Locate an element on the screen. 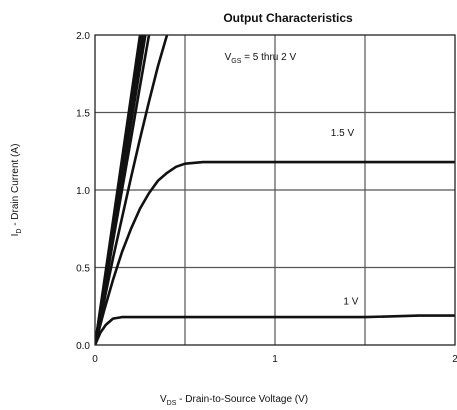 This screenshot has height=410, width=457. y-tick-label: 1.5 is located at coordinates (83, 114).